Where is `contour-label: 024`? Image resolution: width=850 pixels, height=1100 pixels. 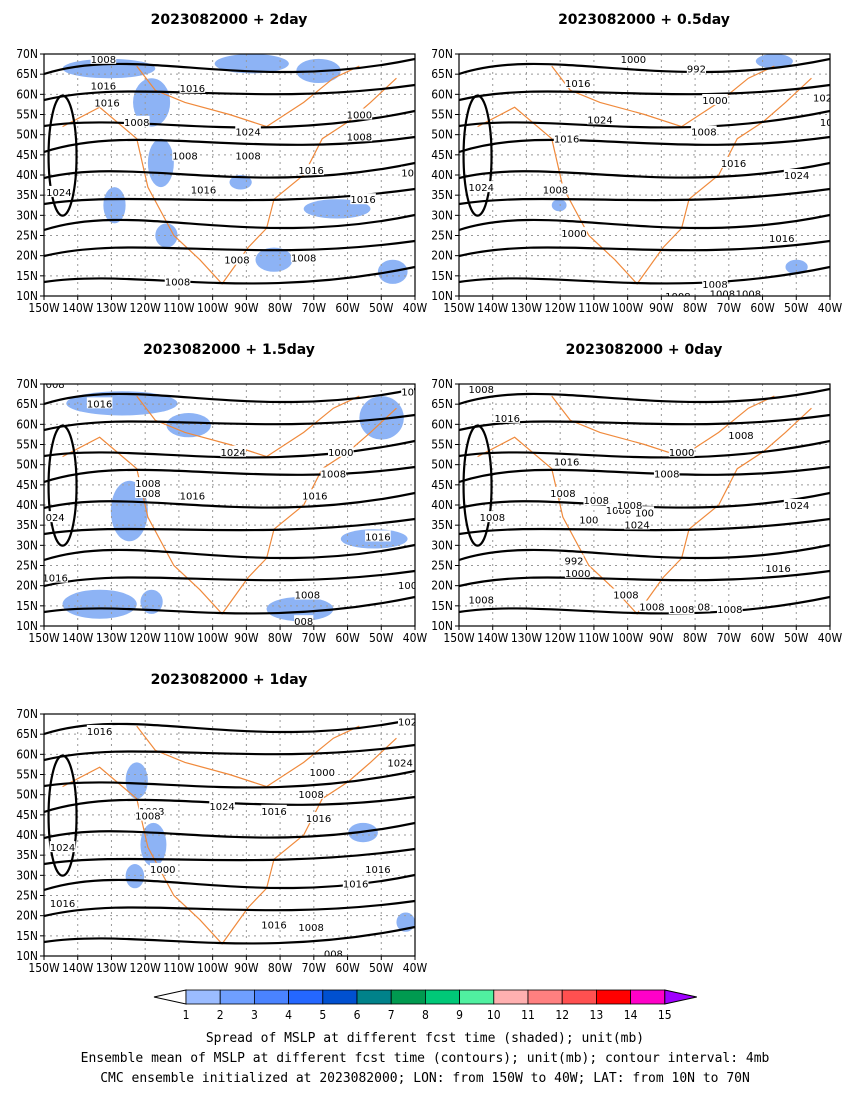 contour-label: 024 is located at coordinates (55, 518).